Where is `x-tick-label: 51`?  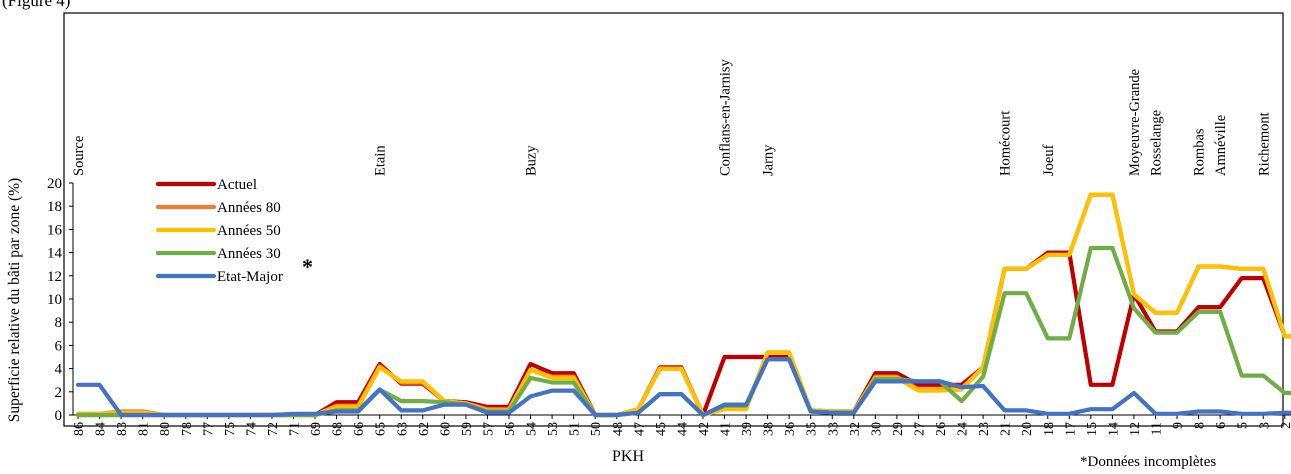
x-tick-label: 51 is located at coordinates (575, 429).